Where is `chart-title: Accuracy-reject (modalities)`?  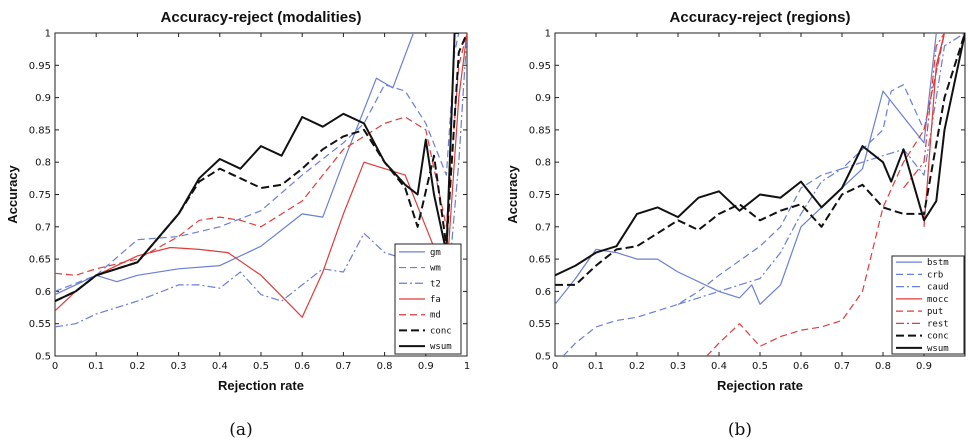 chart-title: Accuracy-reject (modalities) is located at coordinates (261, 17).